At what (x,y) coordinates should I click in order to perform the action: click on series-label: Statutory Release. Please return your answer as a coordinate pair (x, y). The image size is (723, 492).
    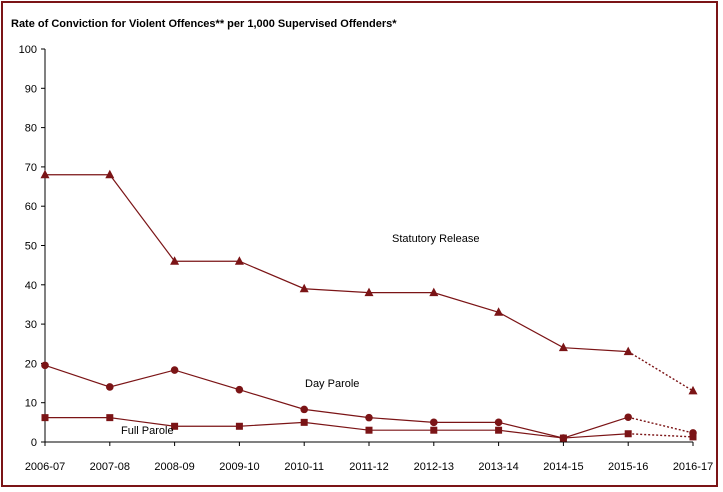
    Looking at the image, I should click on (435, 239).